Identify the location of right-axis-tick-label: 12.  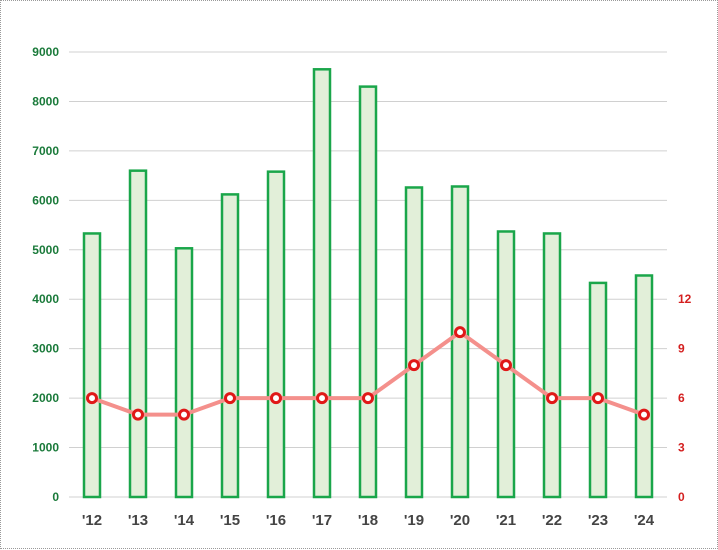
(685, 299).